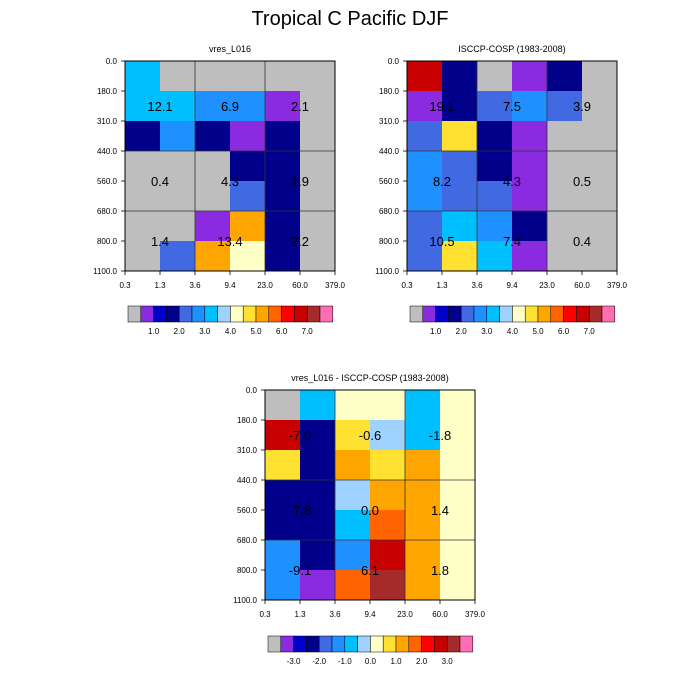 The image size is (700, 700). Describe the element at coordinates (319, 661) in the screenshot. I see `colorbar-label: -2.0` at that location.